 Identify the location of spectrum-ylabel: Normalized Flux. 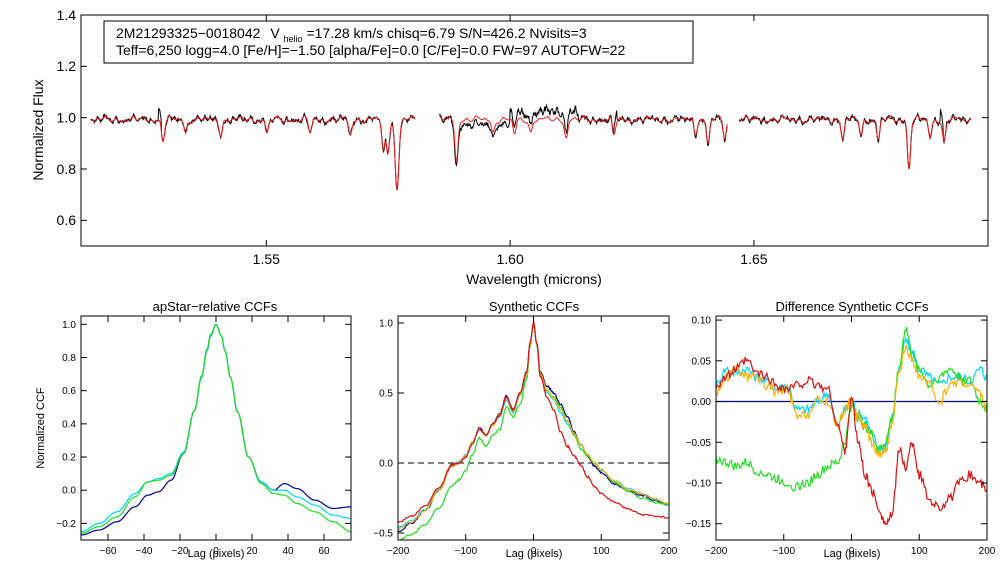
(38, 129).